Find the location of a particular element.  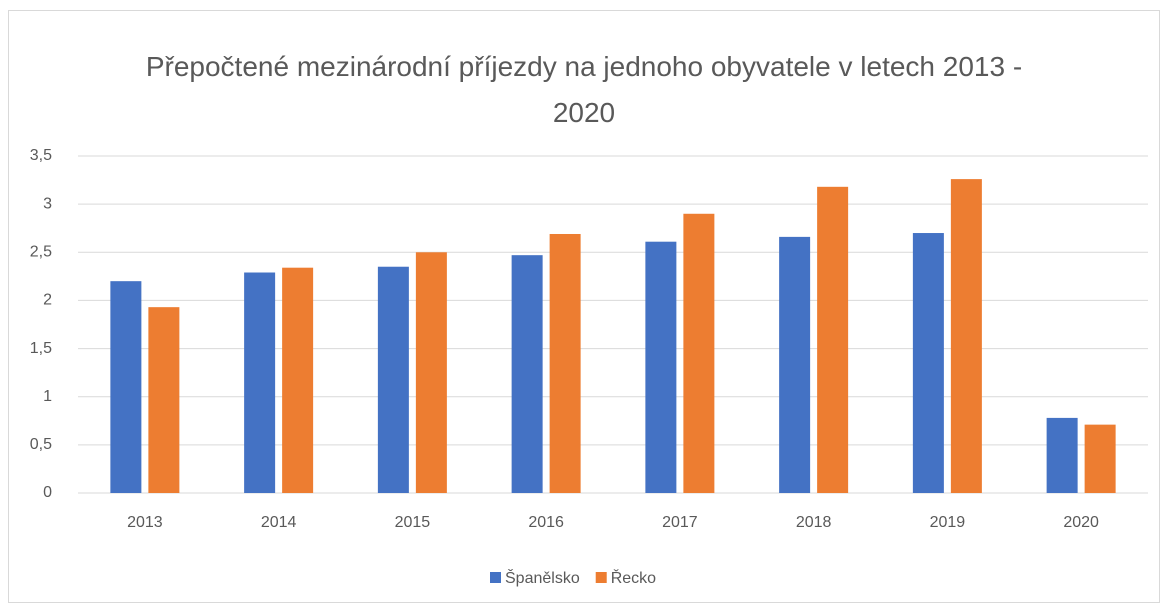

y-tick-label: 0,5 is located at coordinates (41, 444).